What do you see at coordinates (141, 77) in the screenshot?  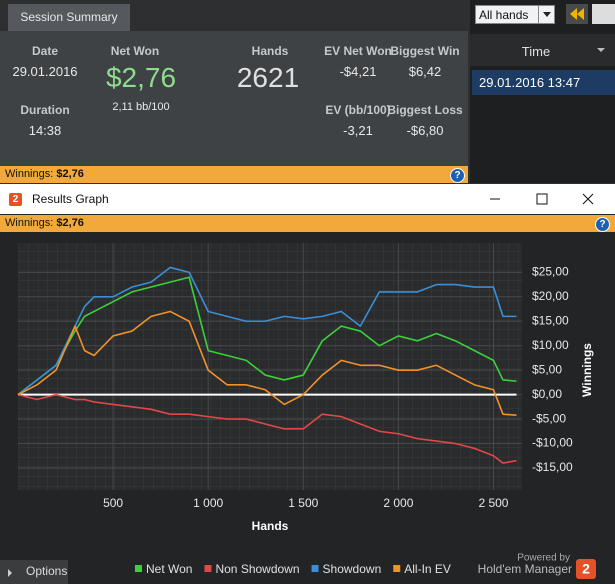 I see `net-won: $2,76` at bounding box center [141, 77].